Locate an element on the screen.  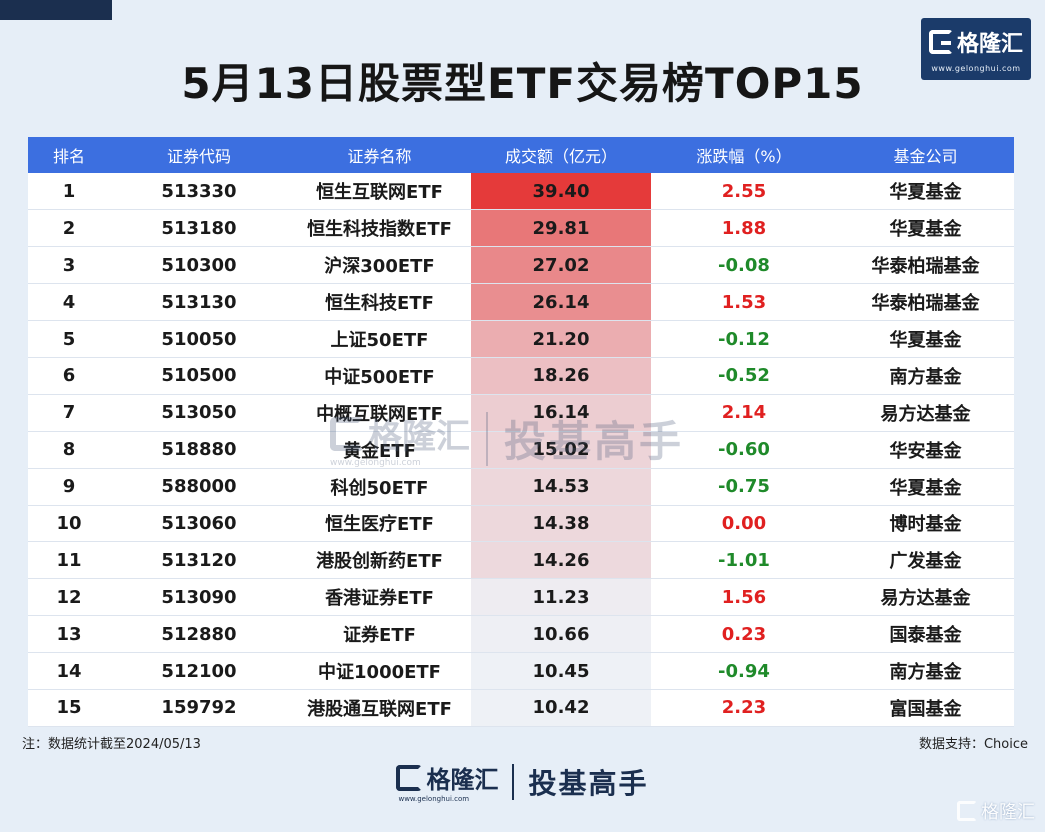
brand-logo: 格隆汇 www.gelonghui.com is located at coordinates (976, 49).